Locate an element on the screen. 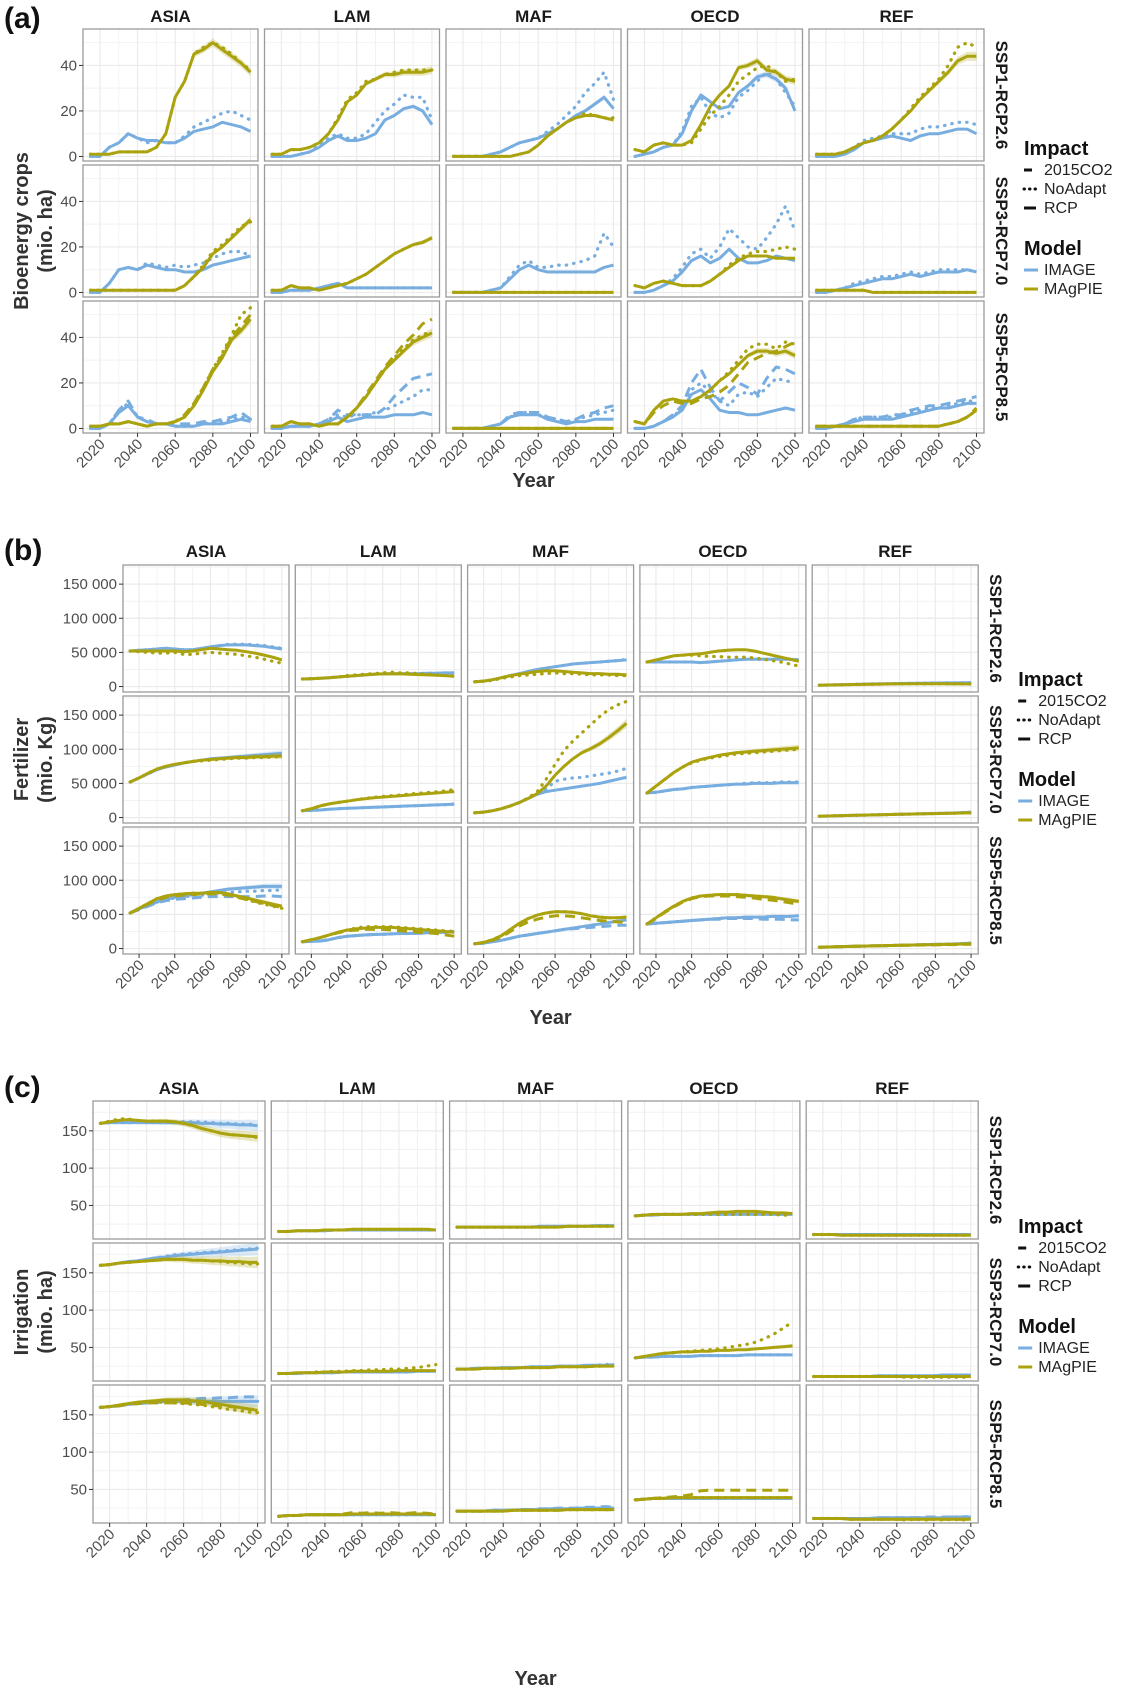 The image size is (1127, 1693). y-tick-label: 150 000 is located at coordinates (90, 584).